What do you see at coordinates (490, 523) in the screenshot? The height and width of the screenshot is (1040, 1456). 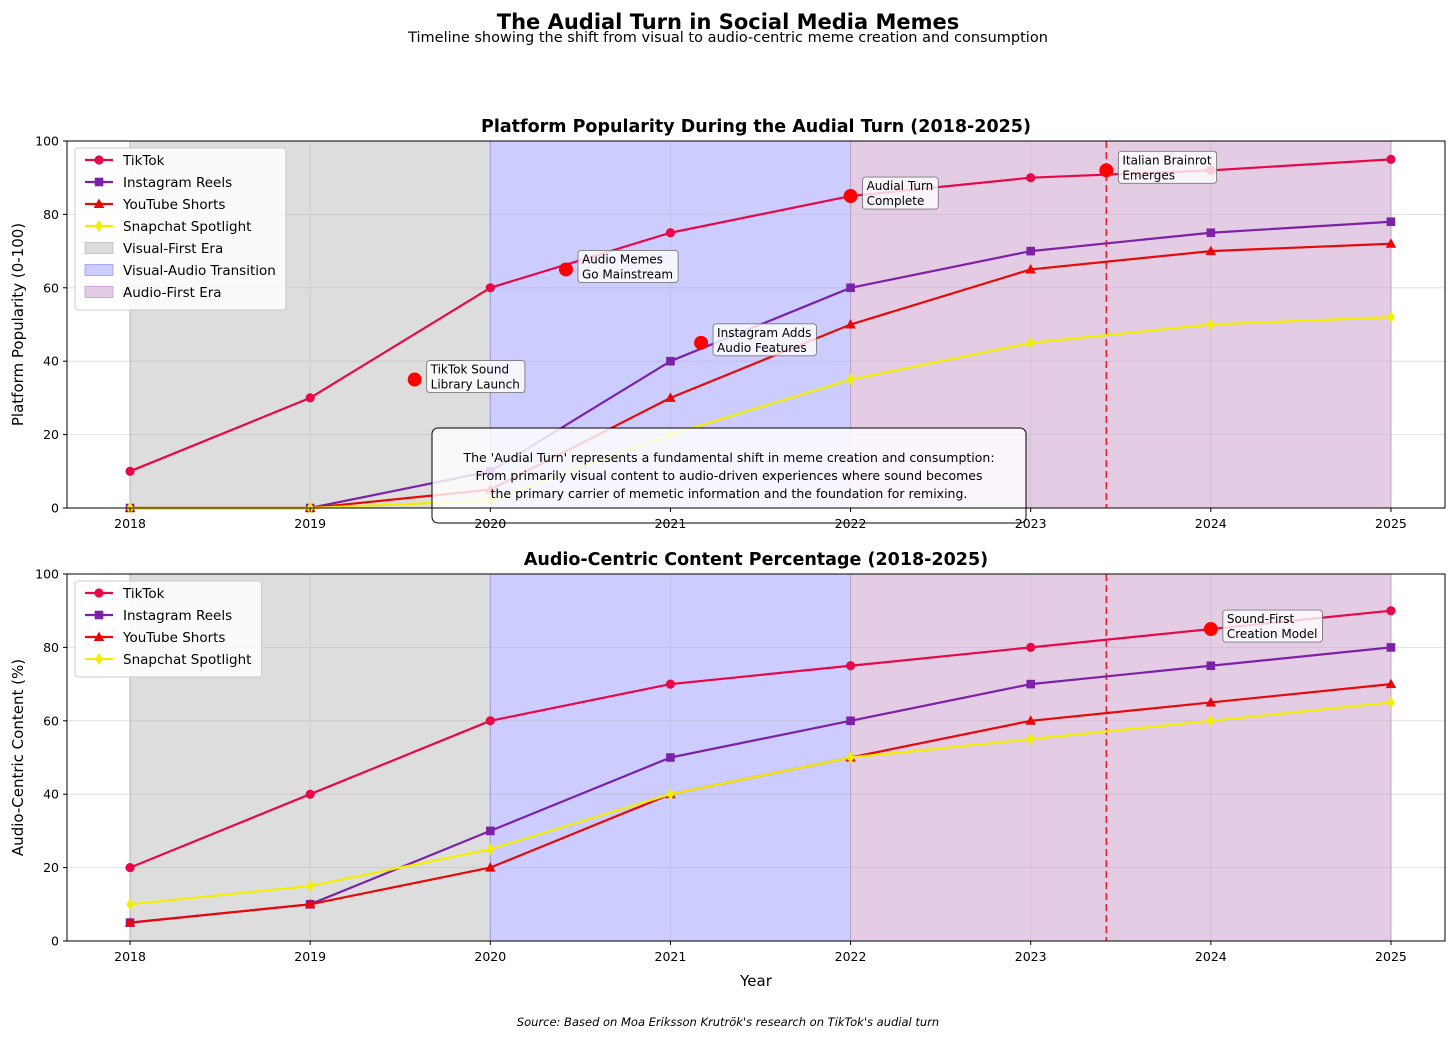 I see `x-tick-label: 2020` at bounding box center [490, 523].